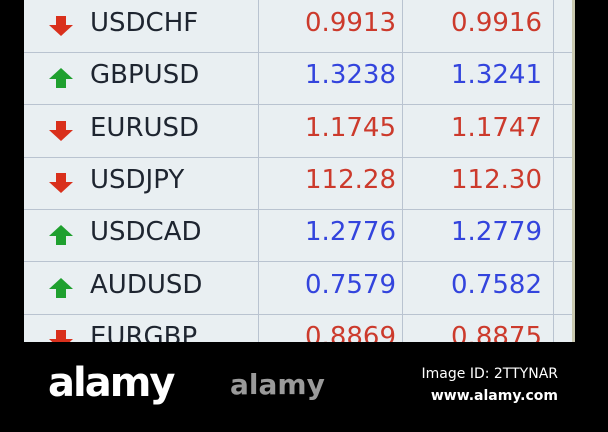 The width and height of the screenshot is (608, 432). Describe the element at coordinates (496, 127) in the screenshot. I see `ask-price: 1.1747` at that location.